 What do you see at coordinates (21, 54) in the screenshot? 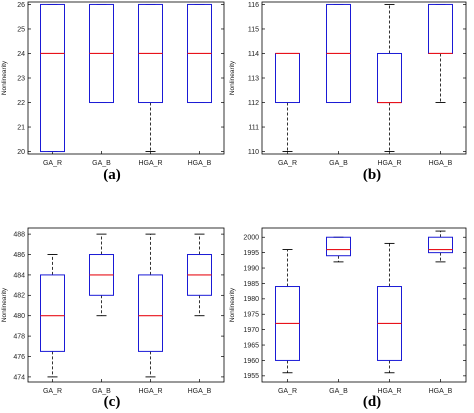
I see `y-tick-label: 24` at bounding box center [21, 54].